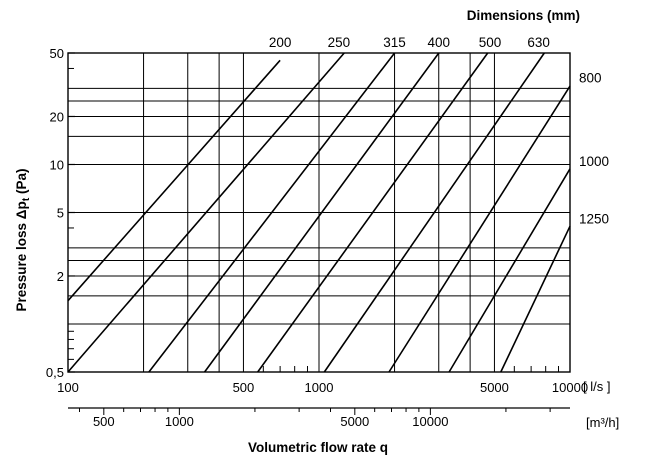 This screenshot has width=646, height=463. Describe the element at coordinates (339, 42) in the screenshot. I see `dimension-label-250: 250` at that location.